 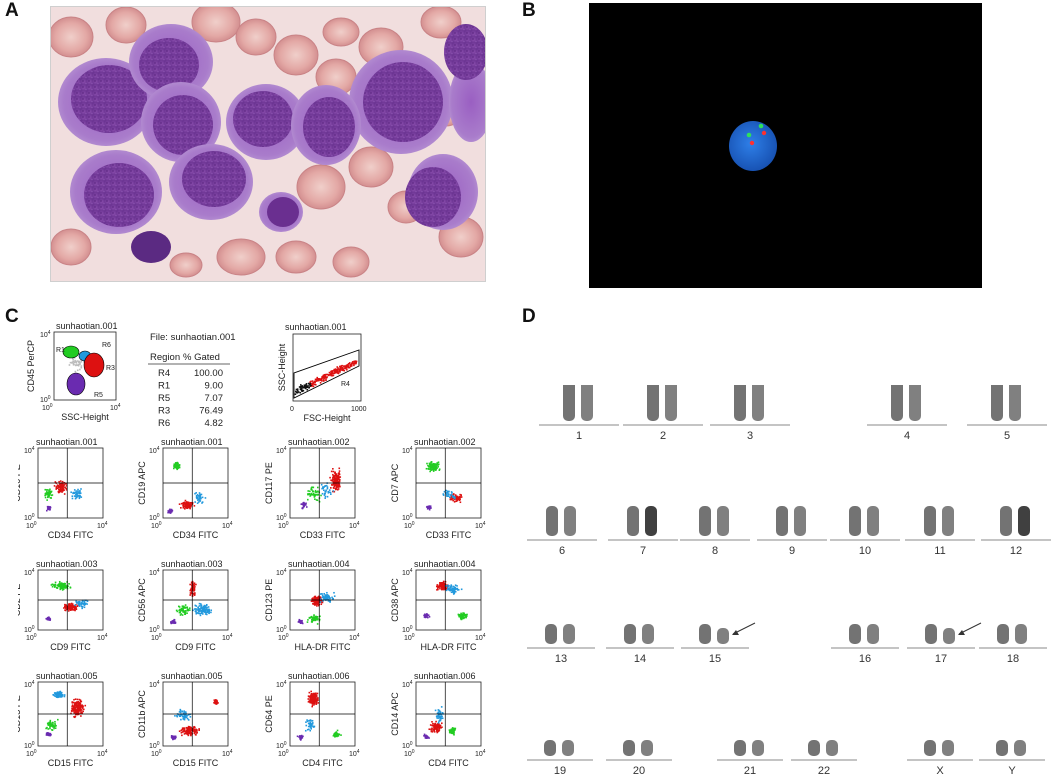 I want to click on y-axis-label: SSC-Height, so click(x=282, y=367).